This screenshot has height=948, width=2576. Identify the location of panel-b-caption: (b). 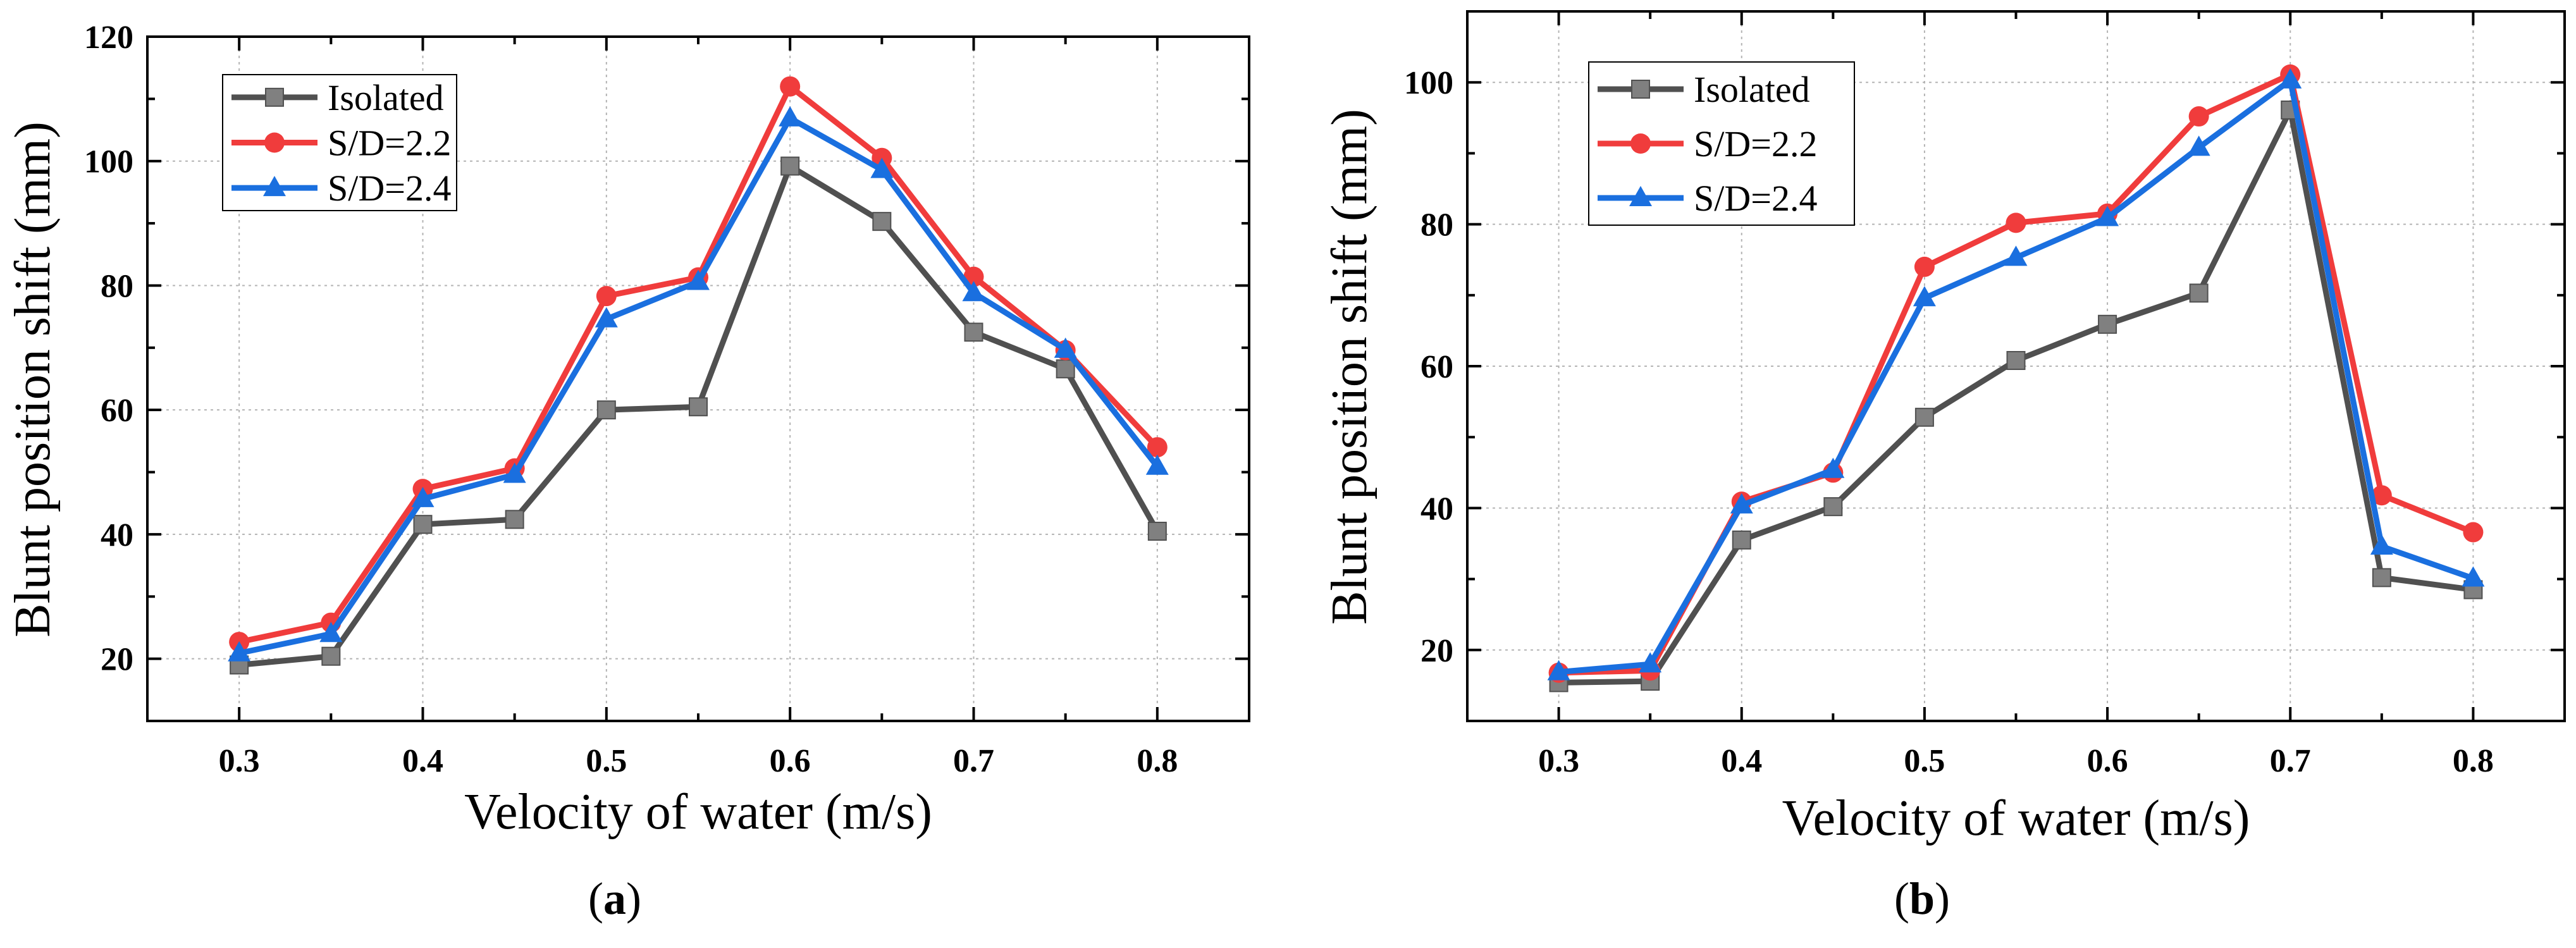
(1922, 898).